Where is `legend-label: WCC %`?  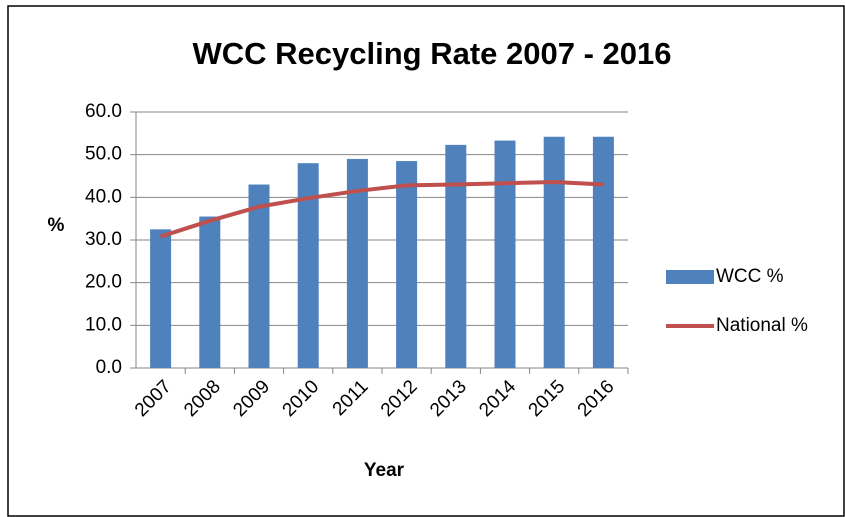
legend-label: WCC % is located at coordinates (750, 276).